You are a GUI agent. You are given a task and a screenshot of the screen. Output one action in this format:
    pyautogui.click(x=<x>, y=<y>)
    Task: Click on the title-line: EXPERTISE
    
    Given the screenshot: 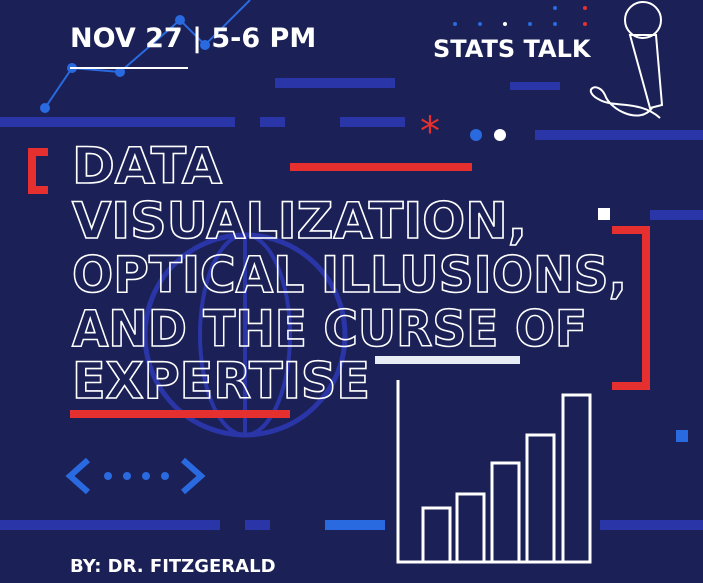 What is the action you would take?
    pyautogui.click(x=221, y=381)
    